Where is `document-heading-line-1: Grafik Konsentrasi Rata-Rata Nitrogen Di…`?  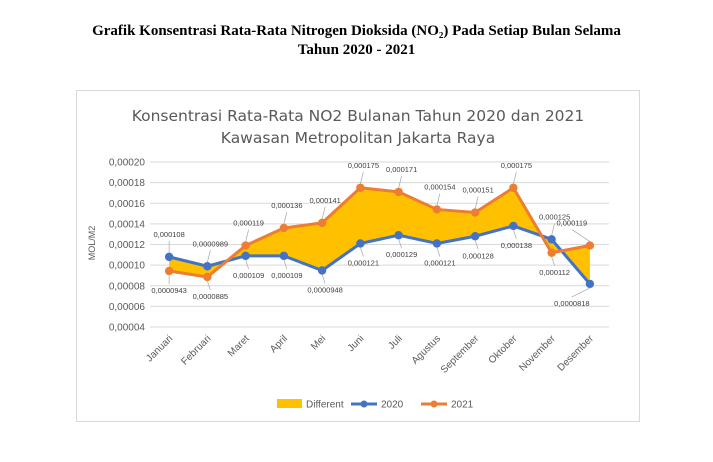 document-heading-line-1: Grafik Konsentrasi Rata-Rata Nitrogen Di… is located at coordinates (356, 31).